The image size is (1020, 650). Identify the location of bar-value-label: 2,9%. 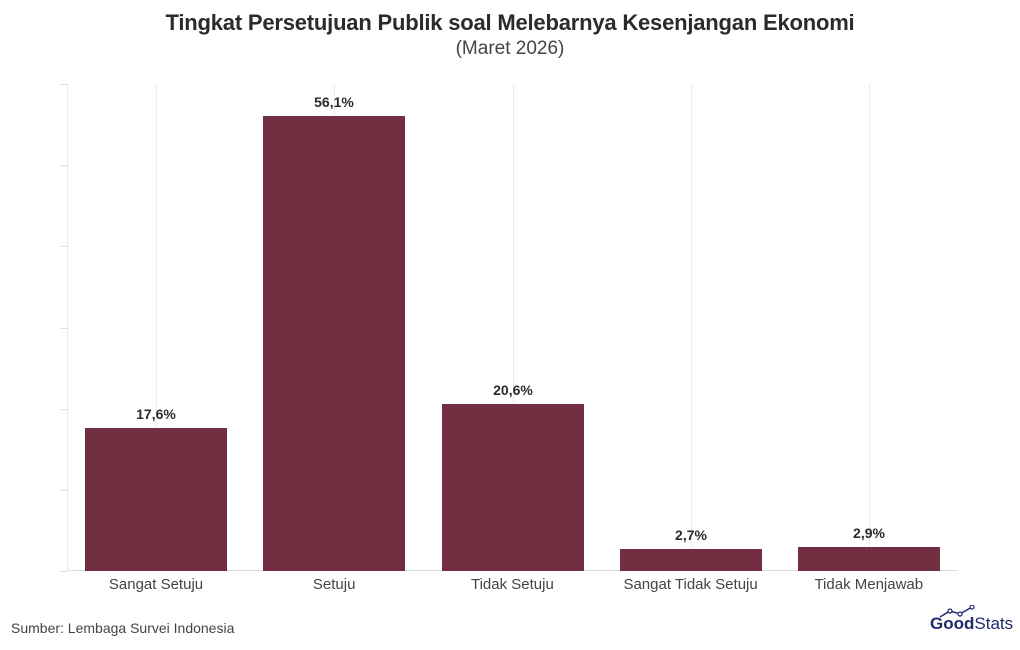
(869, 533).